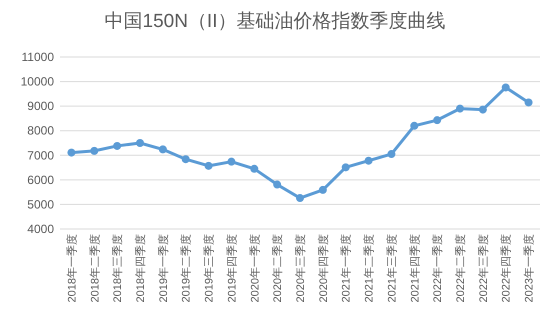 The height and width of the screenshot is (330, 550). Describe the element at coordinates (323, 268) in the screenshot. I see `x-tick-label: 2020年四季度` at that location.